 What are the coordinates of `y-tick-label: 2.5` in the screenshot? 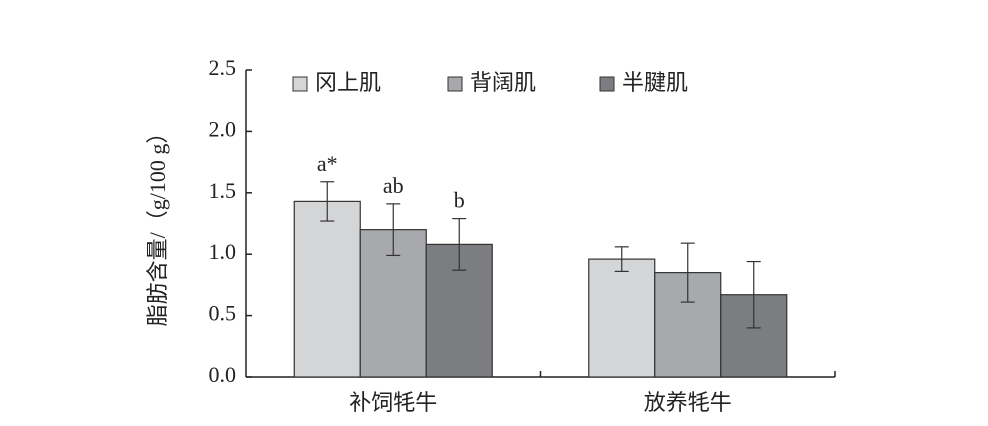 It's located at (223, 67).